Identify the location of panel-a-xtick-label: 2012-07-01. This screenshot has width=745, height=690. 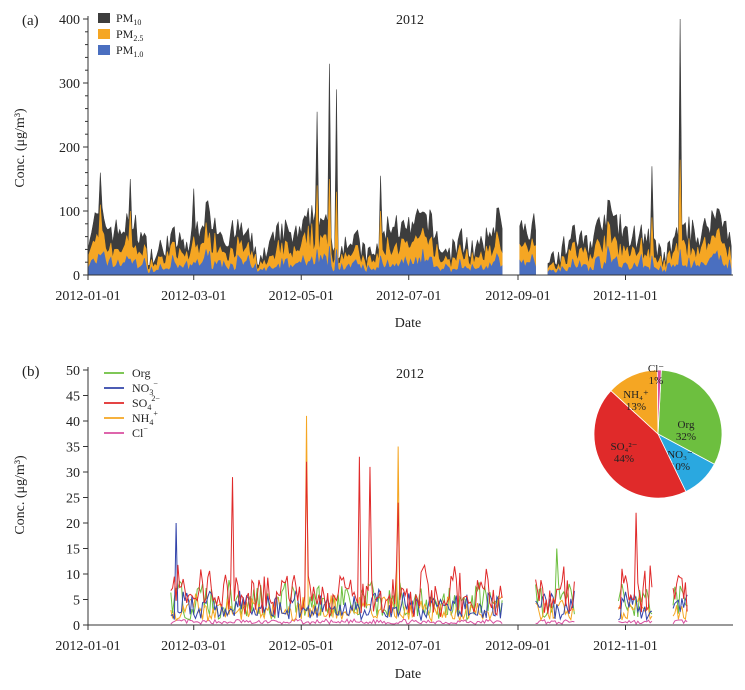
(408, 296).